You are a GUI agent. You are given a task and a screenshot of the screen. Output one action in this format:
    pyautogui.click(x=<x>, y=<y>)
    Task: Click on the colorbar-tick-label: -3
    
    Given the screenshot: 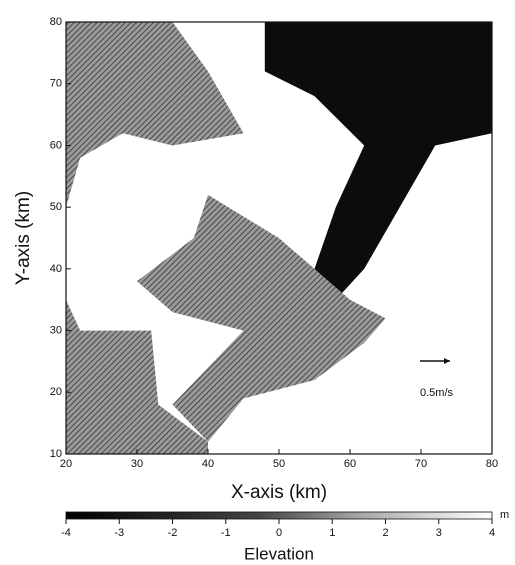 What is the action you would take?
    pyautogui.click(x=119, y=533)
    